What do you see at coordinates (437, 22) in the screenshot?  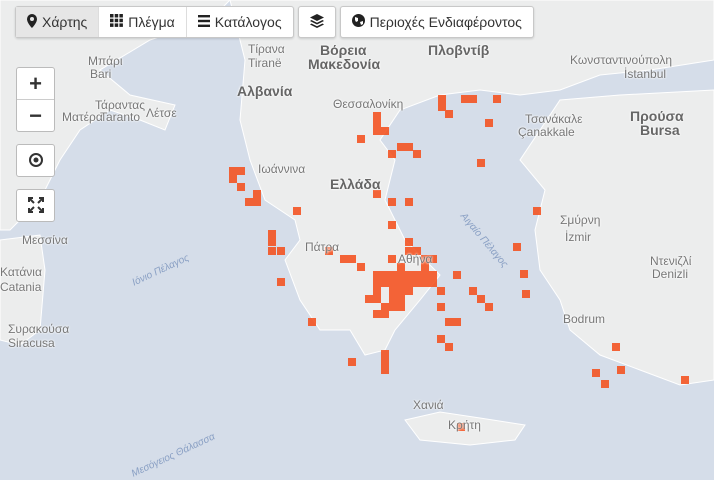 I see `regions-of-interest-button: Περιοχές Ενδιαφέροντος` at bounding box center [437, 22].